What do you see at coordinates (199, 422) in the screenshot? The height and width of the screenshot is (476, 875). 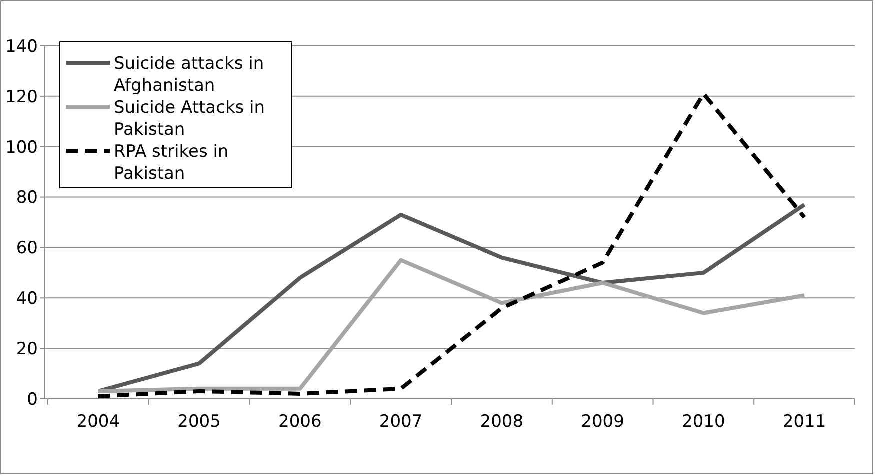 I see `x-tick-label: 2005` at bounding box center [199, 422].